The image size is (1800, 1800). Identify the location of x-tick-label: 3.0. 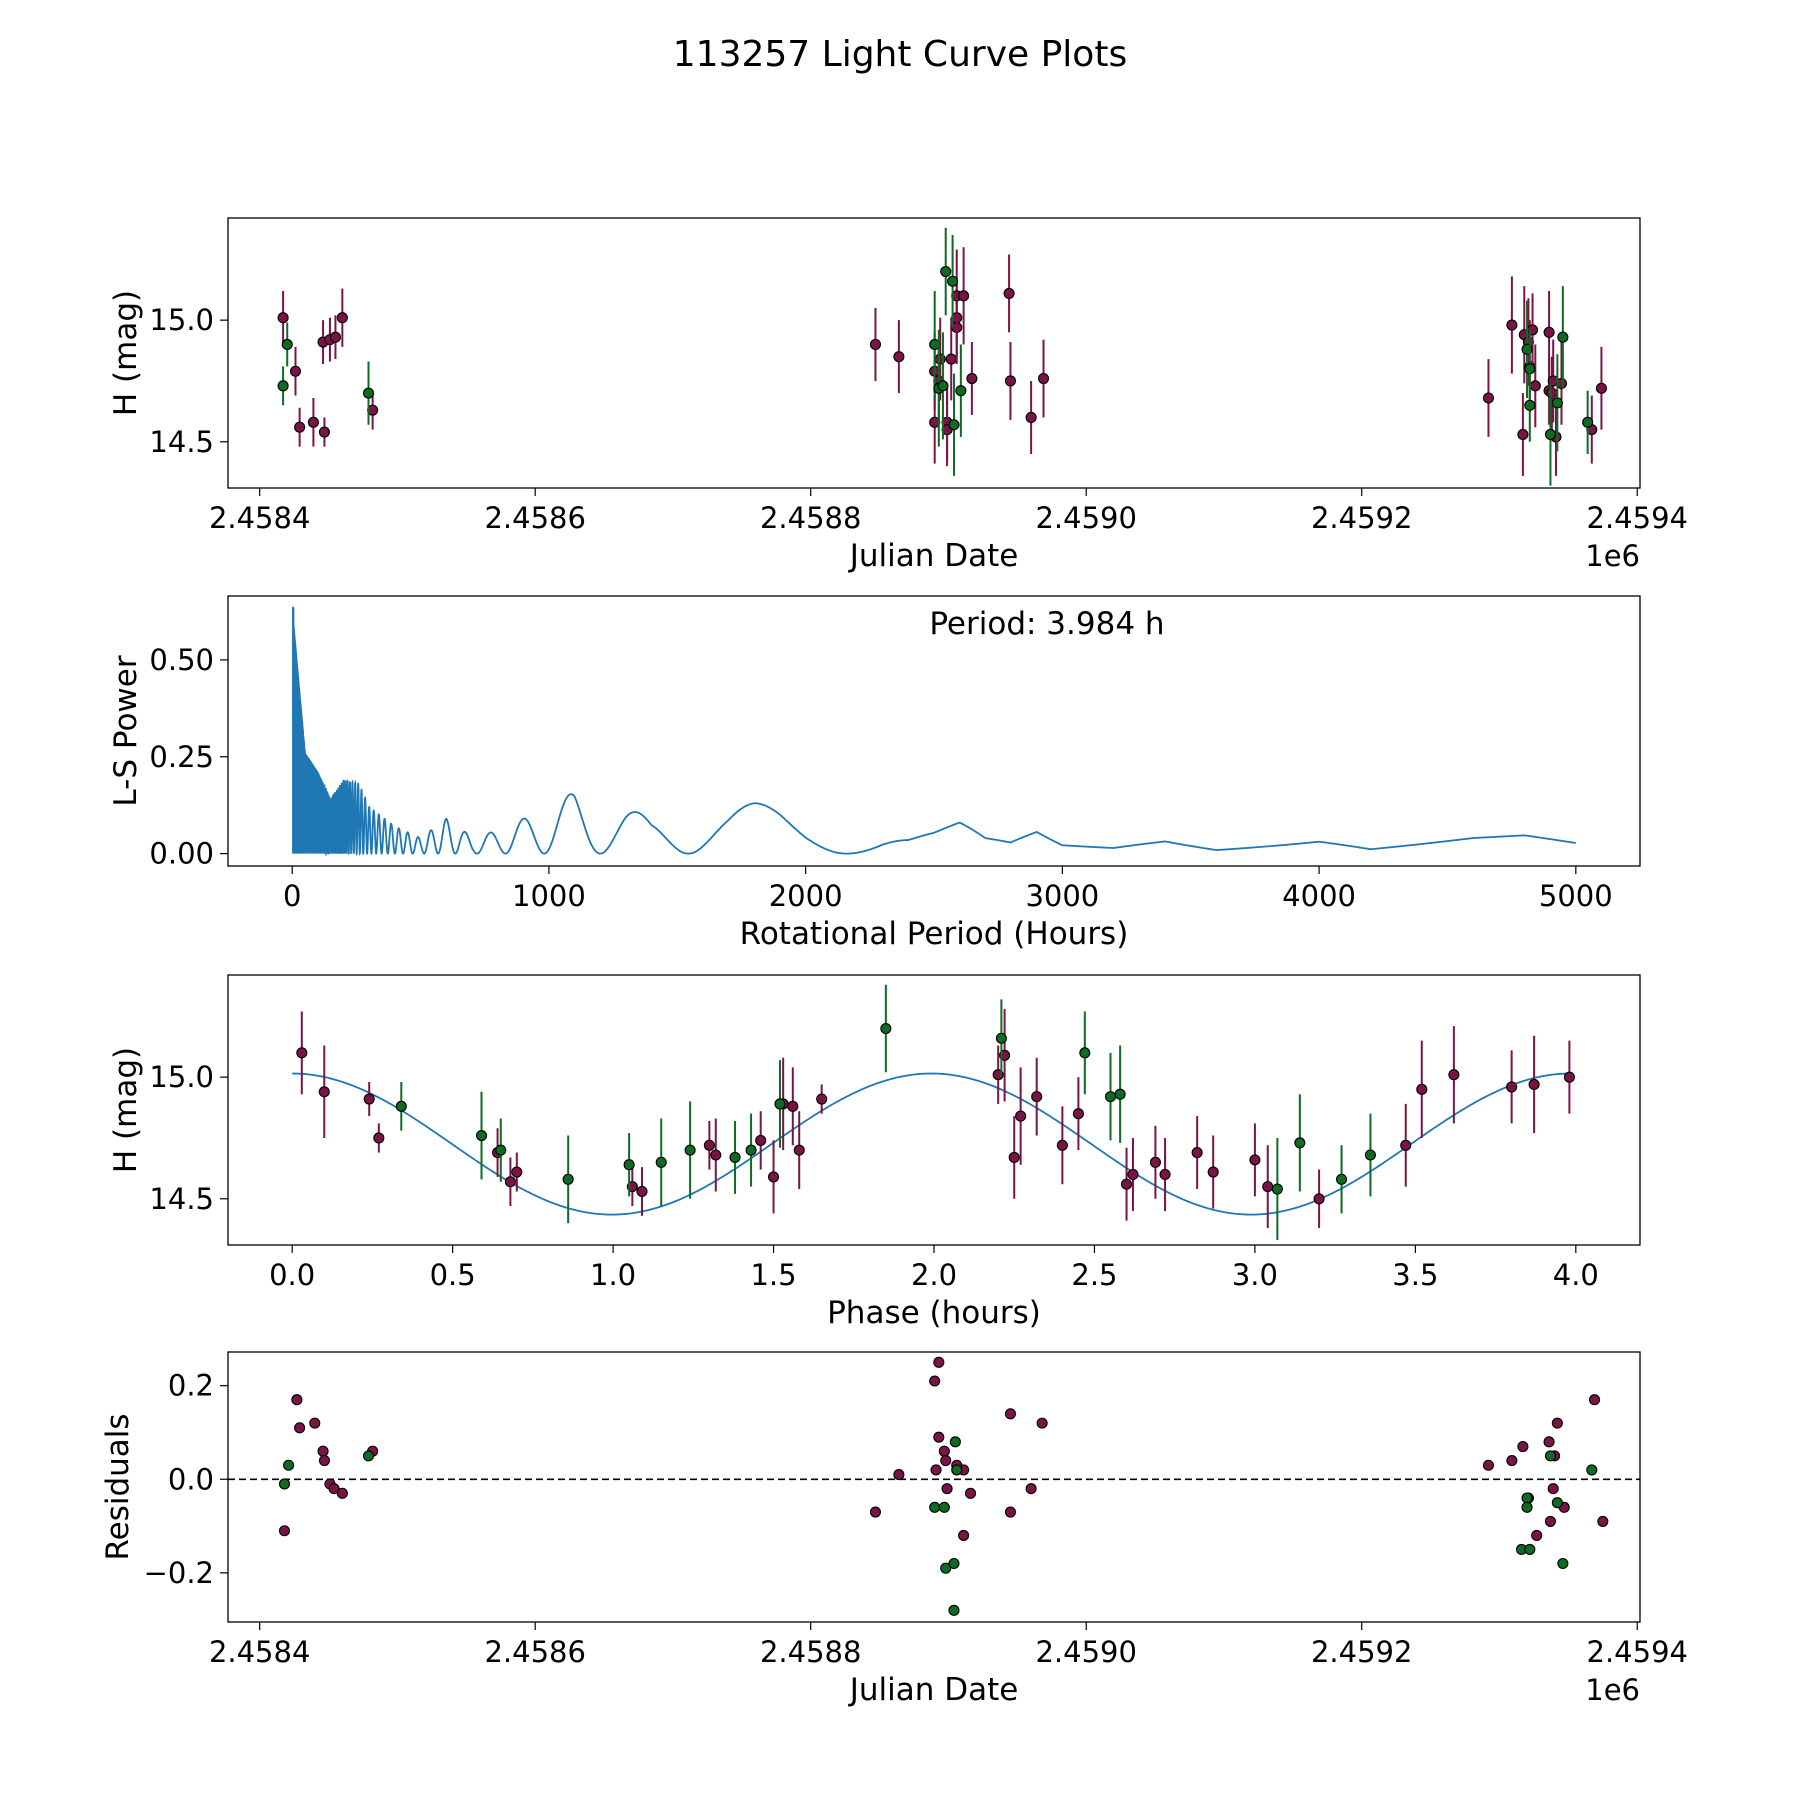
(1255, 1275).